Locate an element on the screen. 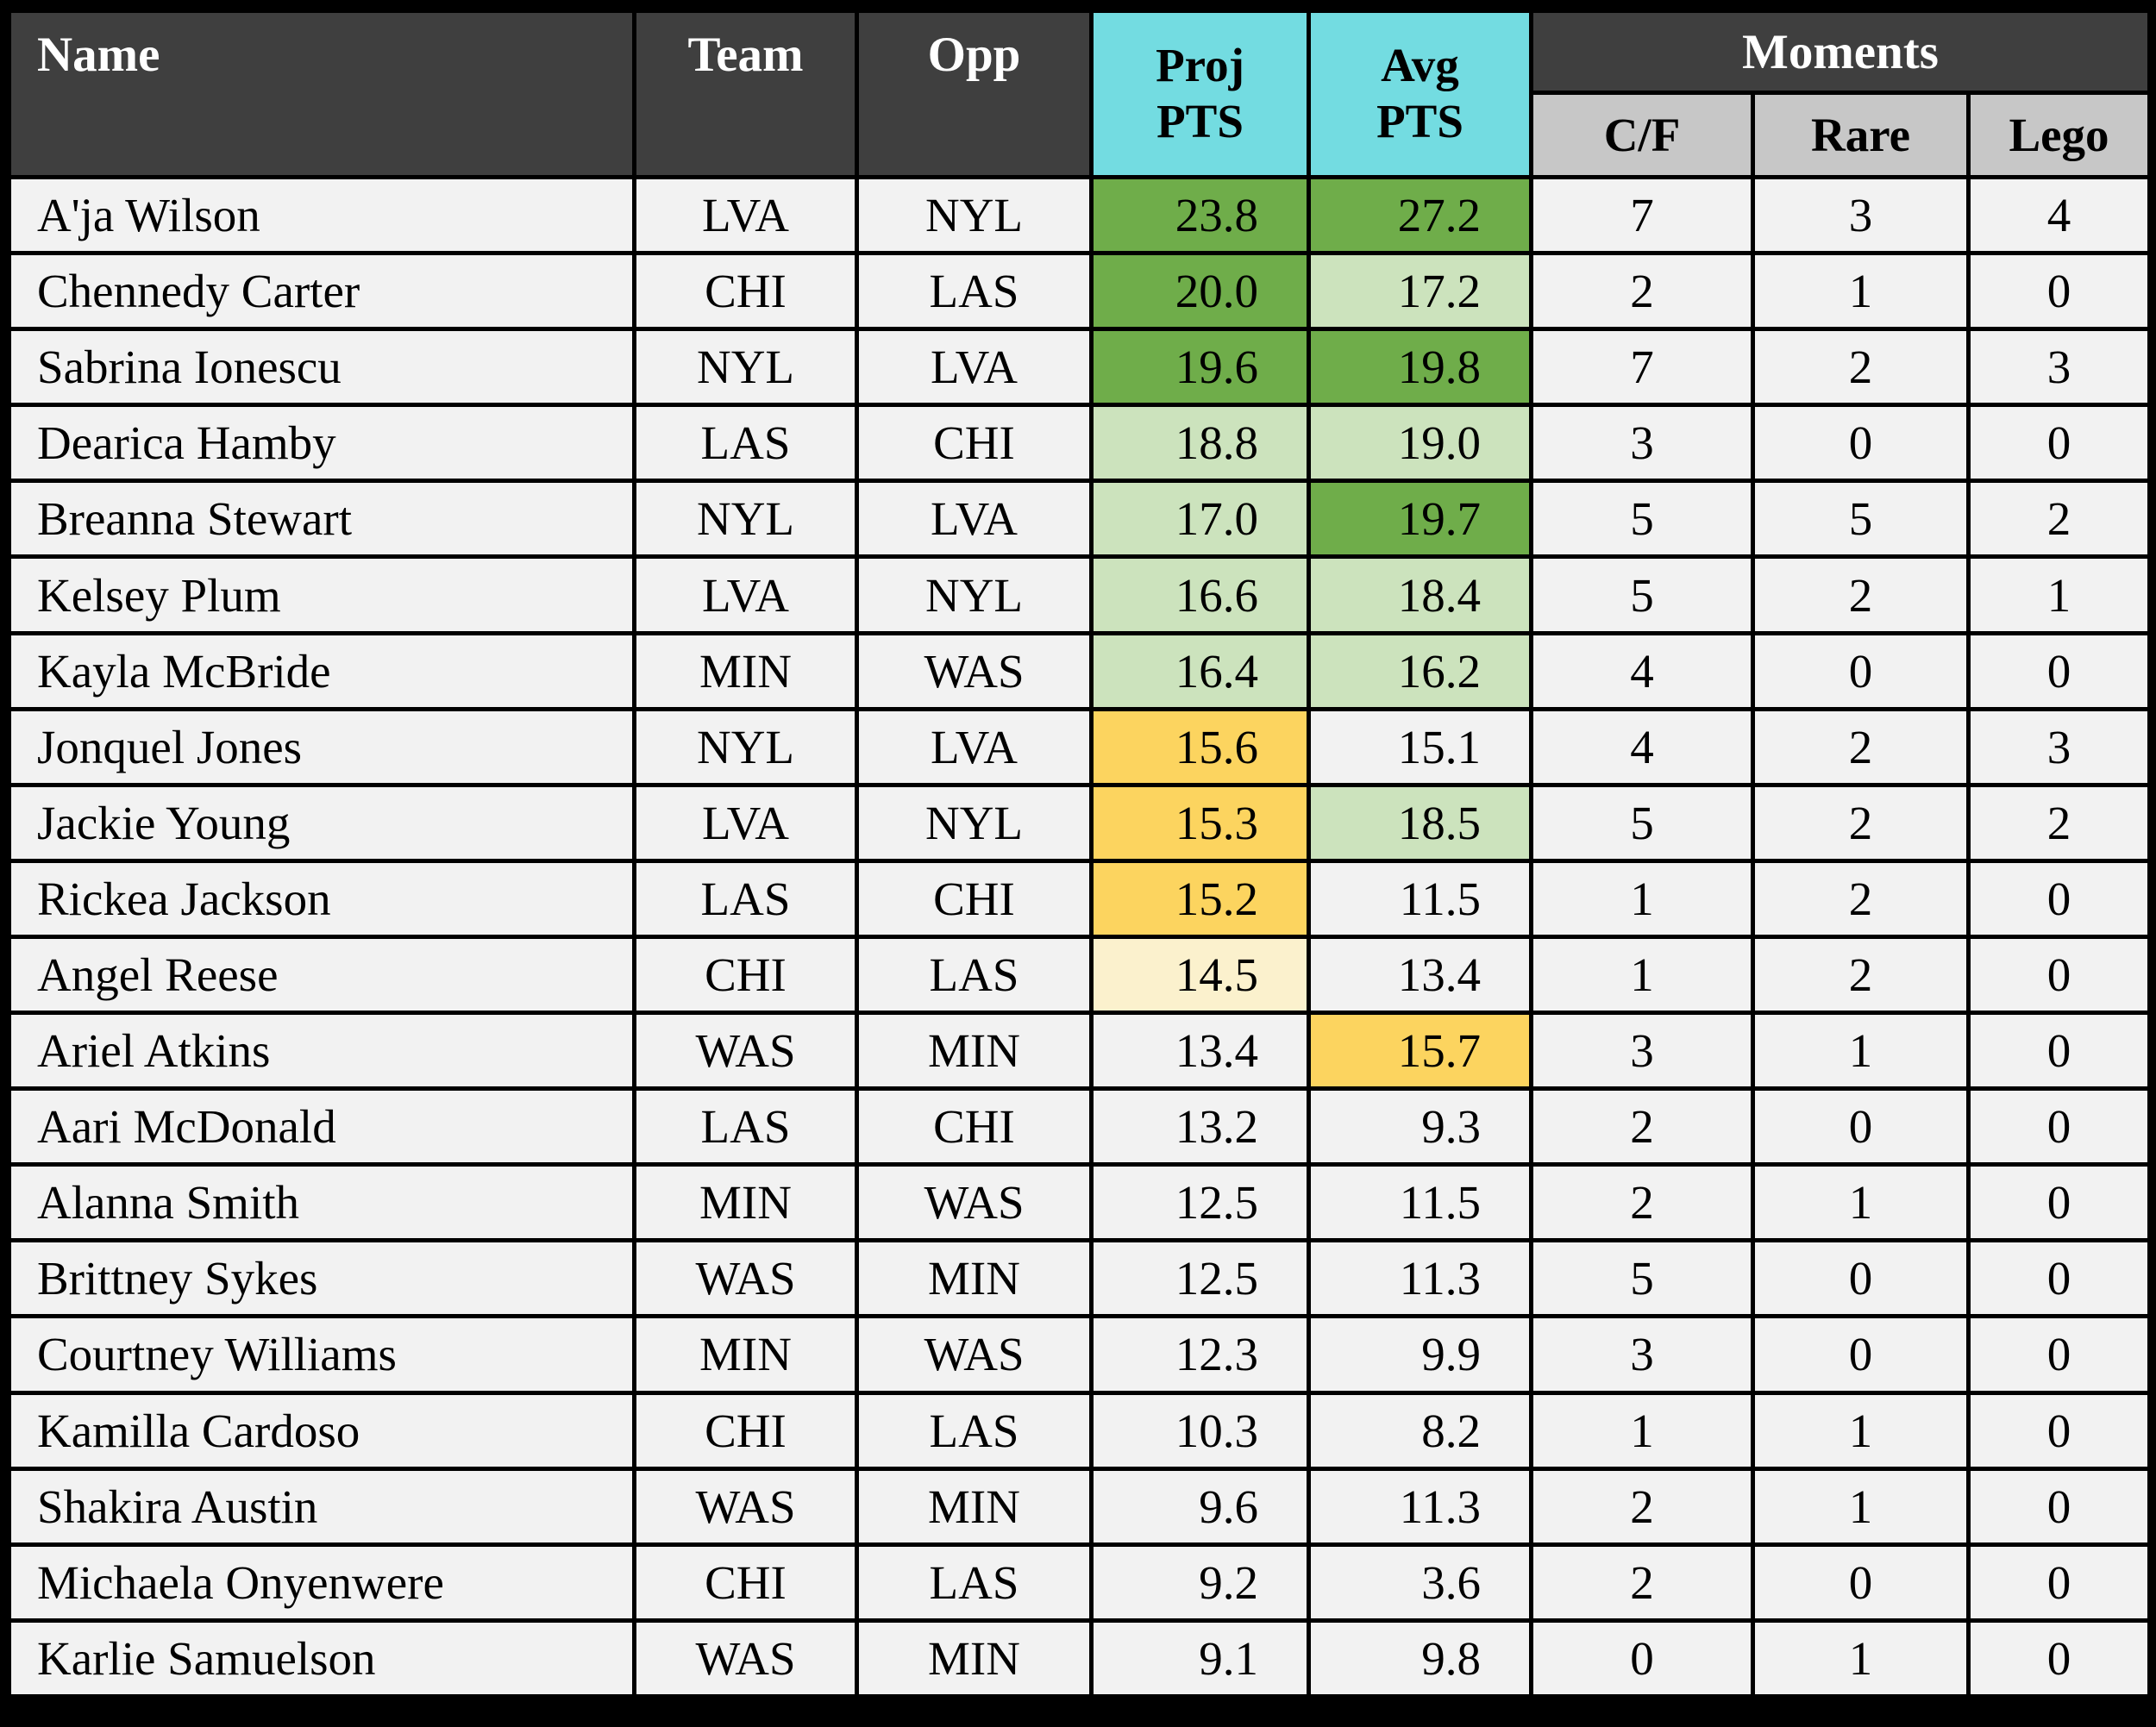  table-row: Michaela Onyenwere CHI LAS 9.2 3.6 2 0 0 is located at coordinates (1080, 1582).